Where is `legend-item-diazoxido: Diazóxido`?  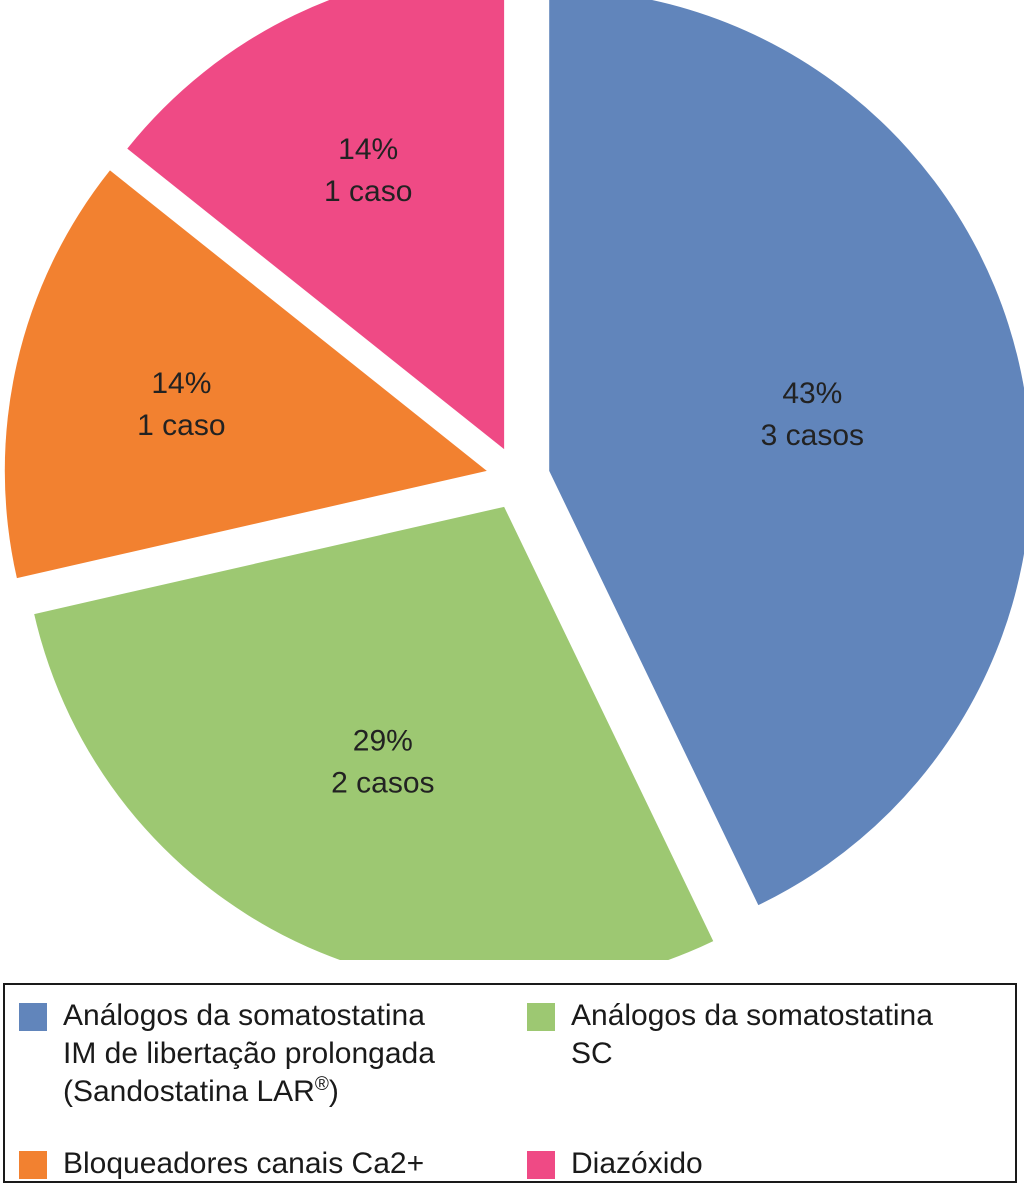
legend-item-diazoxido: Diazóxido is located at coordinates (767, 1158).